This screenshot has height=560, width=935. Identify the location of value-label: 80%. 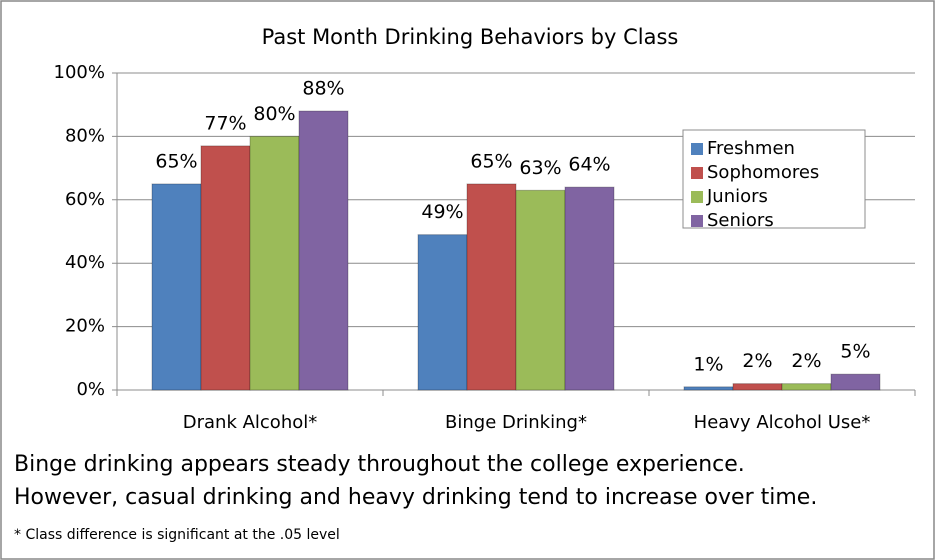
(274, 114).